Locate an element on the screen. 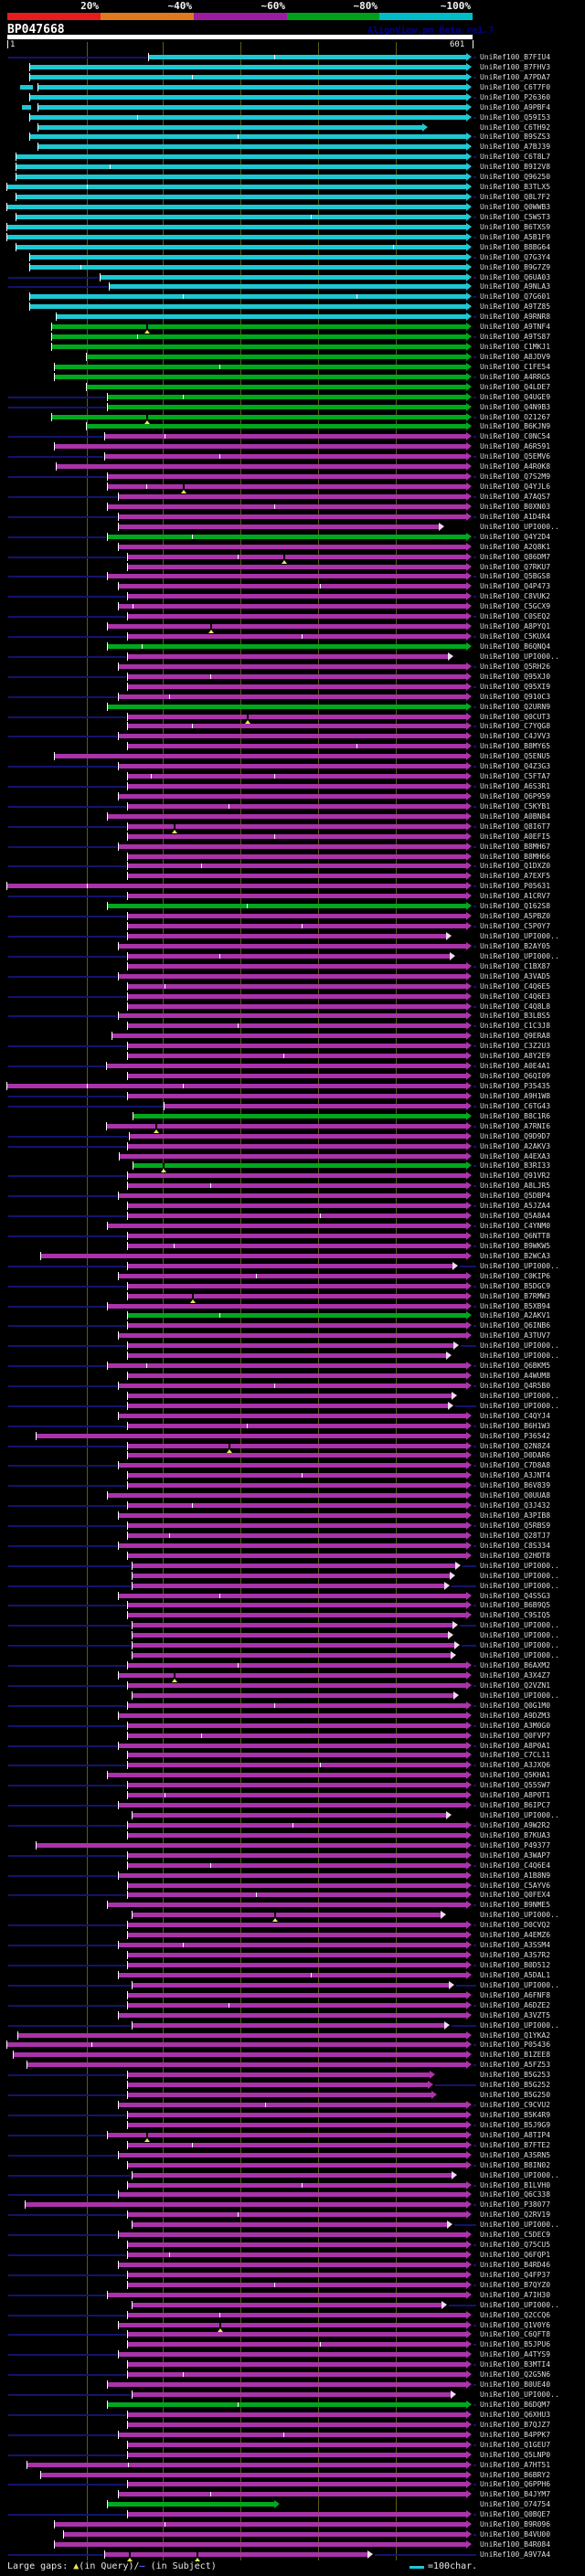  alignment-row: UniRef100_B6V839 is located at coordinates (293, 1486).